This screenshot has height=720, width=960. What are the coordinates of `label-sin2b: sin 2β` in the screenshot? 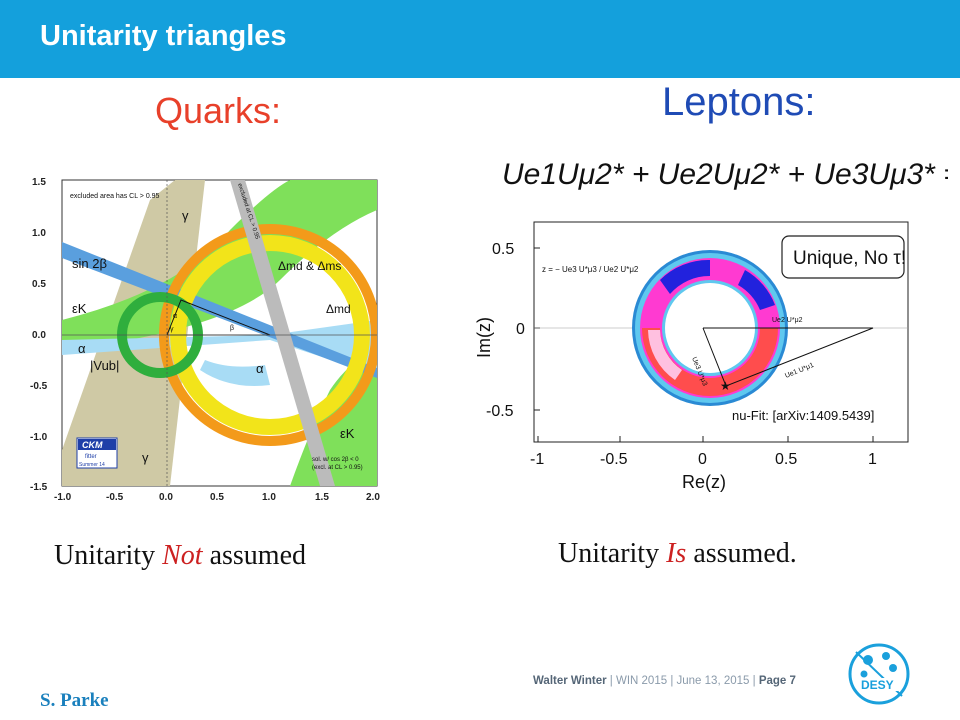 It's located at (89, 263).